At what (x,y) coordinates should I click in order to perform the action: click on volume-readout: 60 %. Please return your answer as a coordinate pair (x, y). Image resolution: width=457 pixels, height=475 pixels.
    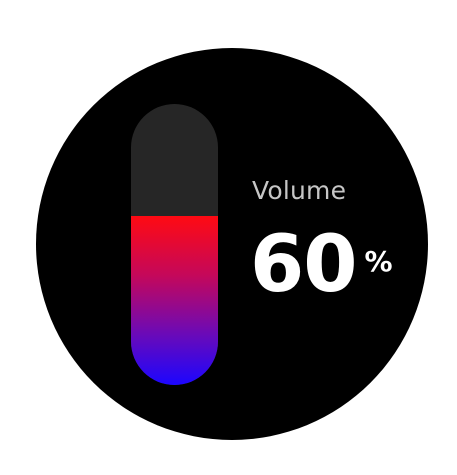
    Looking at the image, I should click on (321, 259).